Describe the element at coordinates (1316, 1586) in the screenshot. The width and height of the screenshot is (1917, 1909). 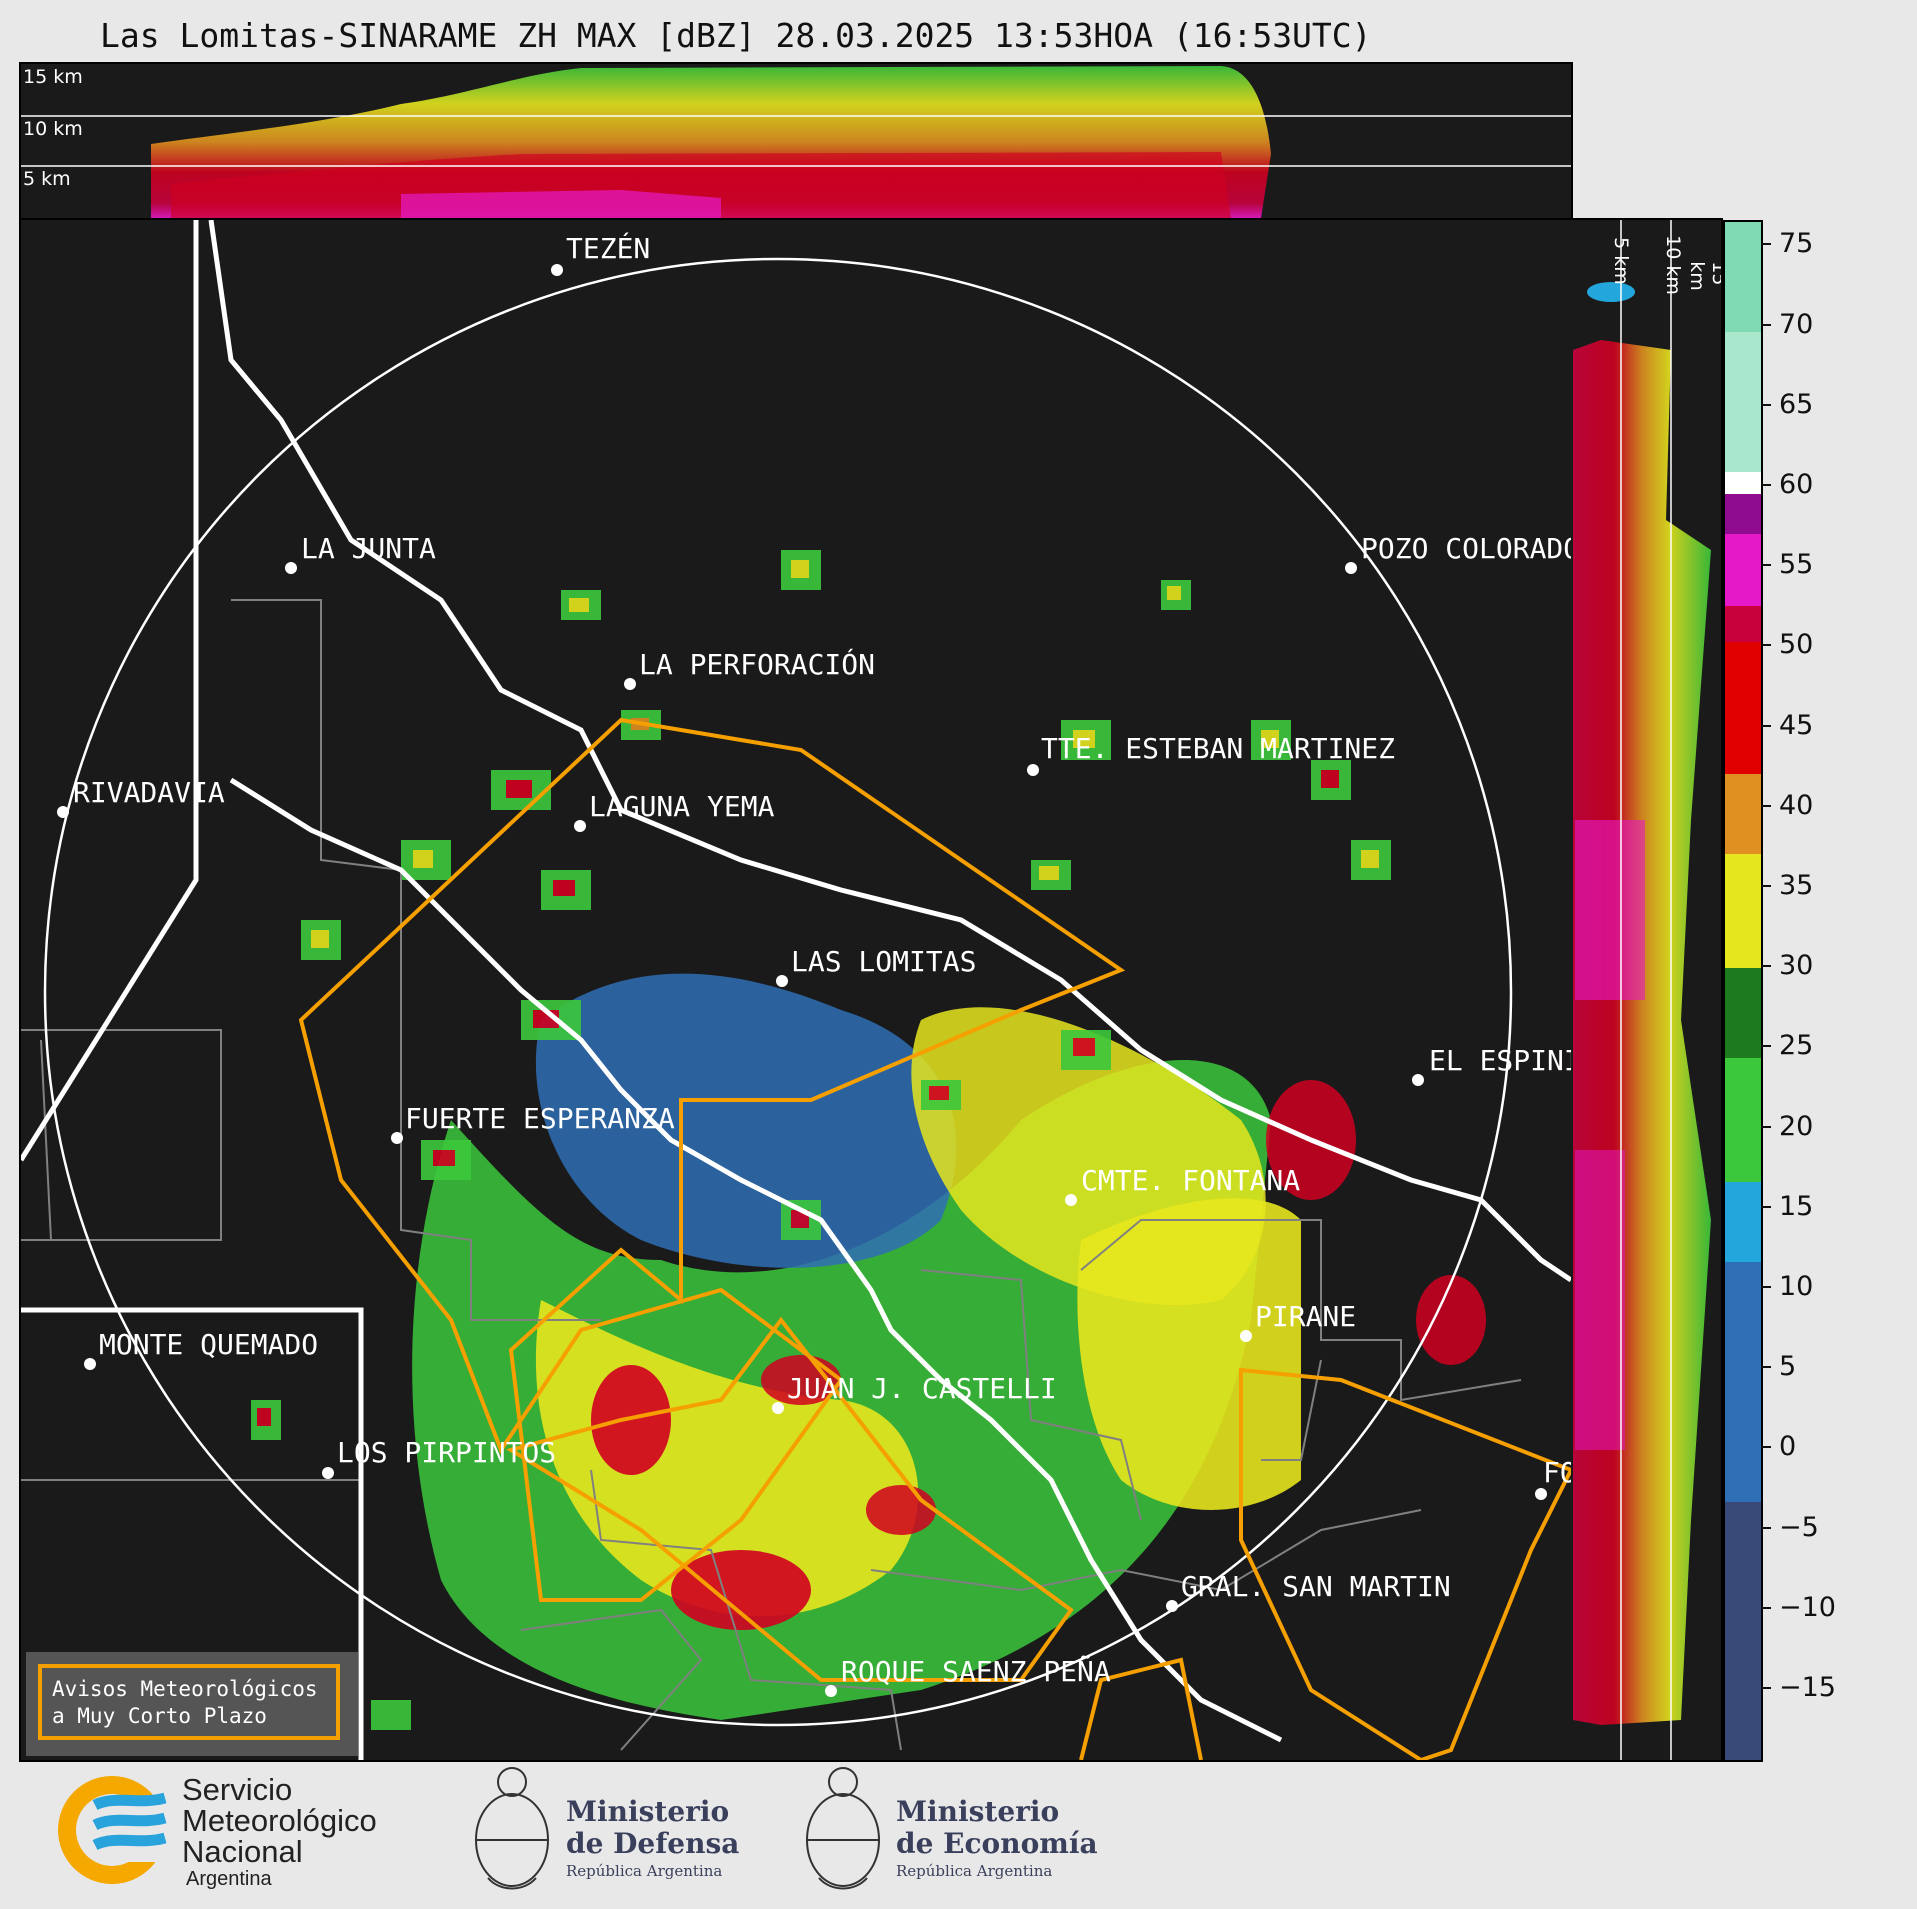
I see `place-label-gral-san-martin: GRAL. SAN MARTIN` at that location.